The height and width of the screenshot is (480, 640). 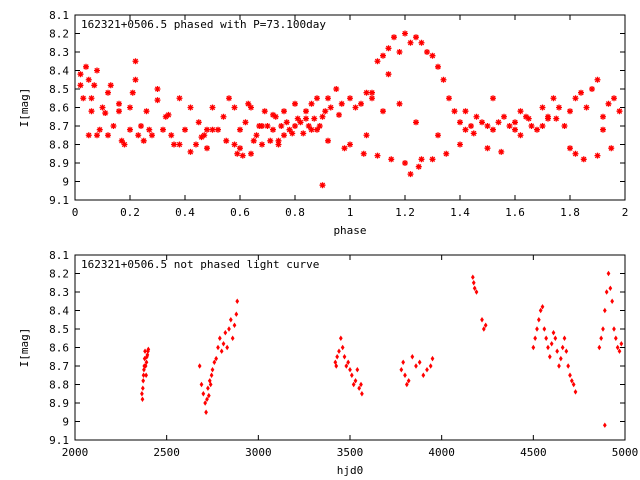 I want to click on x-tick-label: 0, so click(x=75, y=212).